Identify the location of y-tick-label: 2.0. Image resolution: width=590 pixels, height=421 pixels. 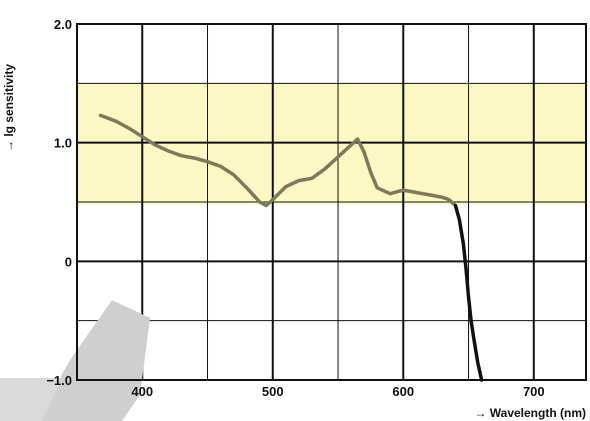
(63, 24).